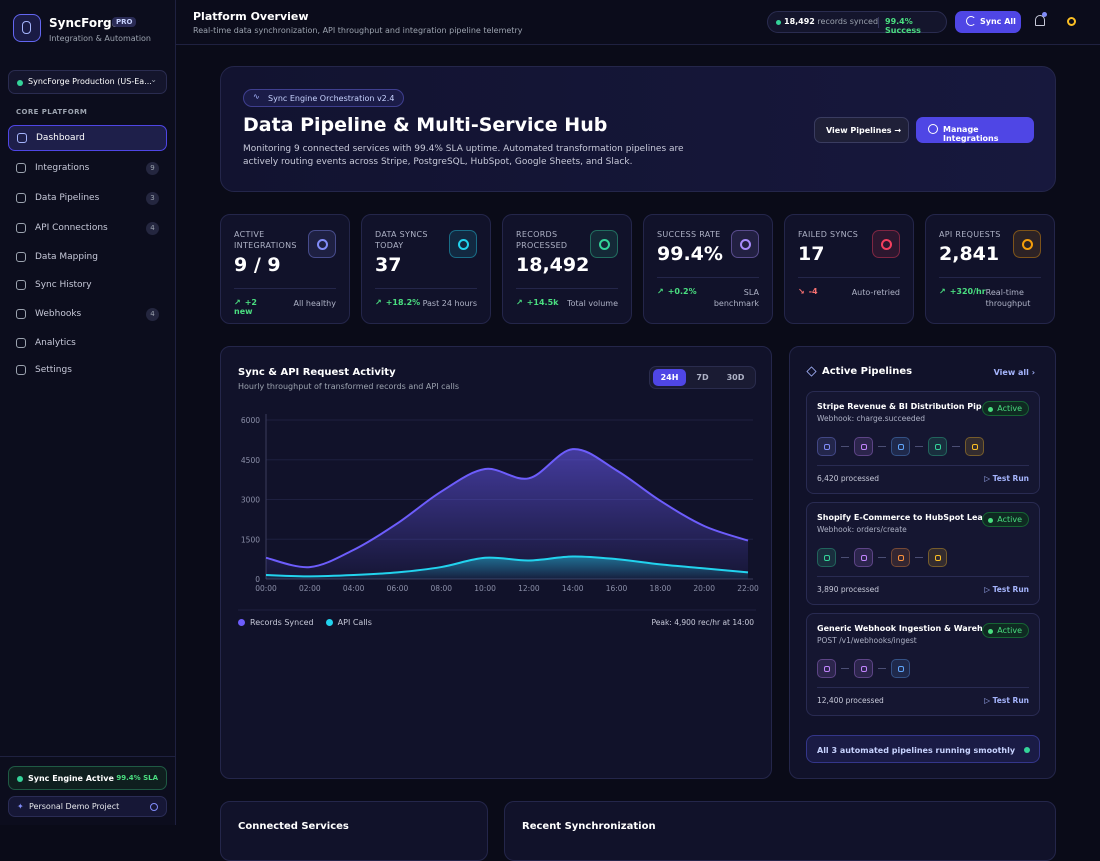 The width and height of the screenshot is (1100, 861). Describe the element at coordinates (990, 293) in the screenshot. I see `stat-footer: ↗ +320/hr Real-time throughput` at that location.